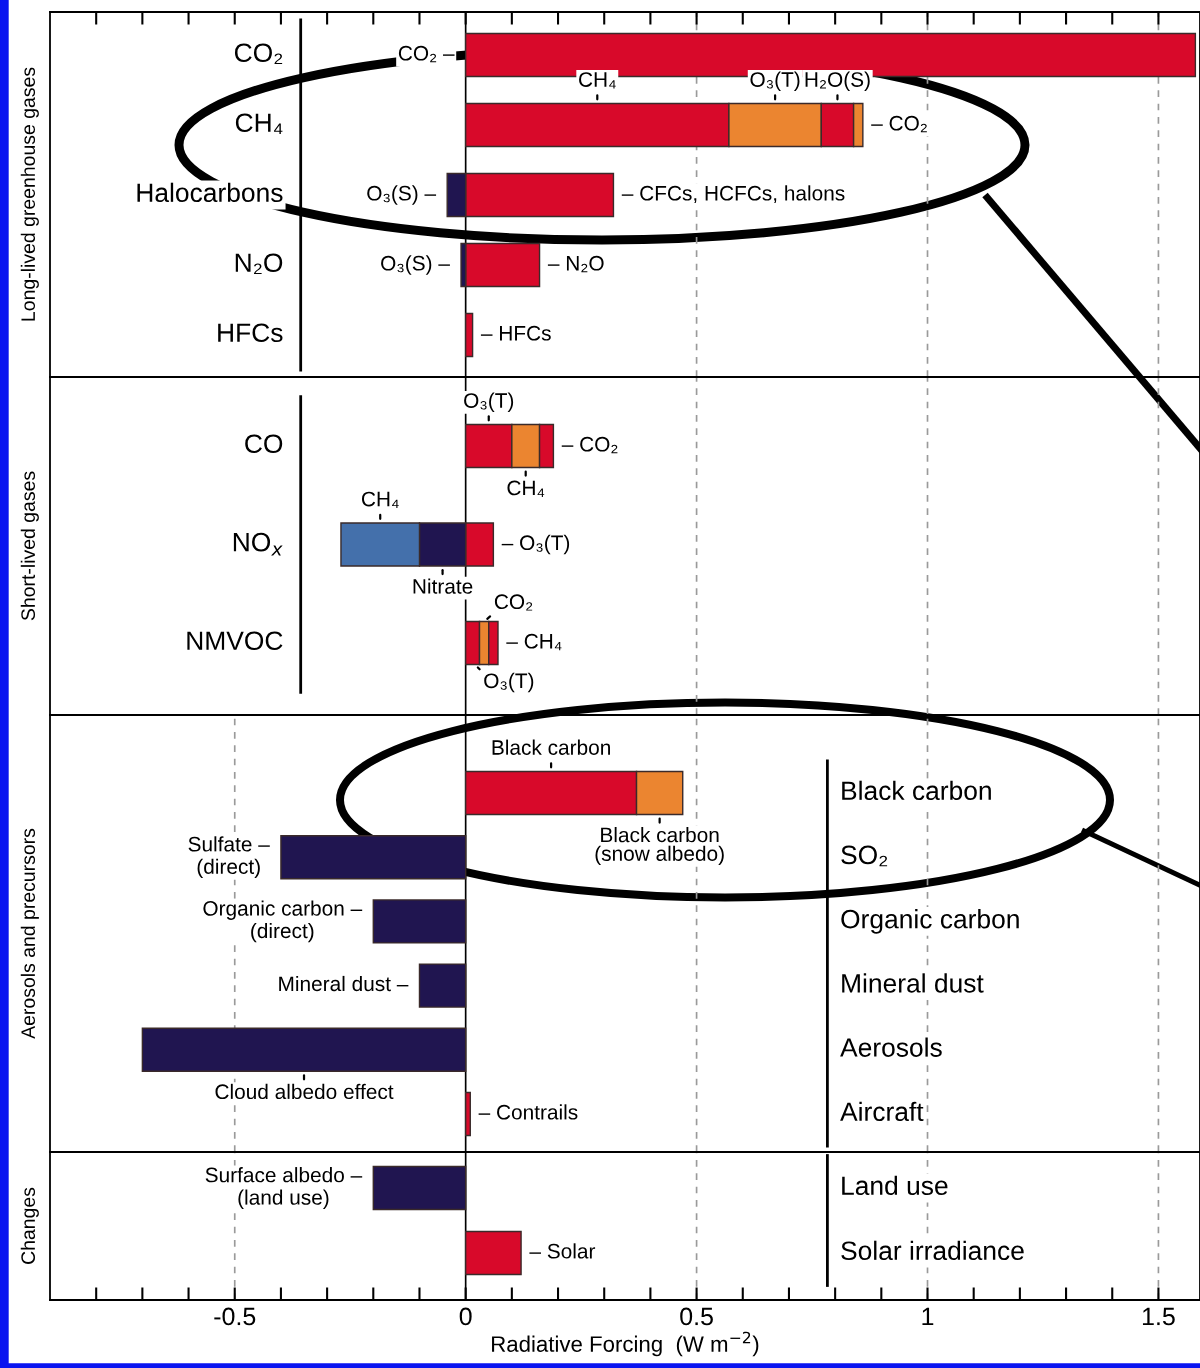  Describe the element at coordinates (259, 124) in the screenshot. I see `y-tick-label: CH₄` at that location.